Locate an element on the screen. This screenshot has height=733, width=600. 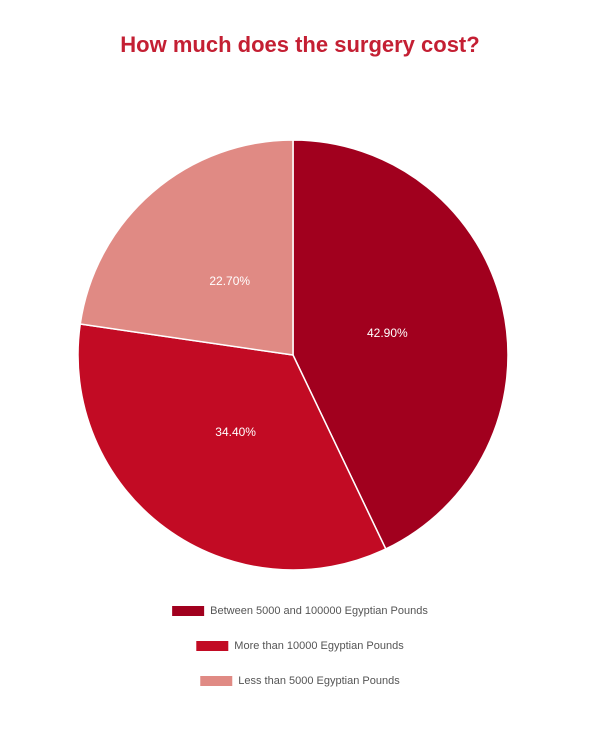
slice-label: 42.90% is located at coordinates (387, 333).